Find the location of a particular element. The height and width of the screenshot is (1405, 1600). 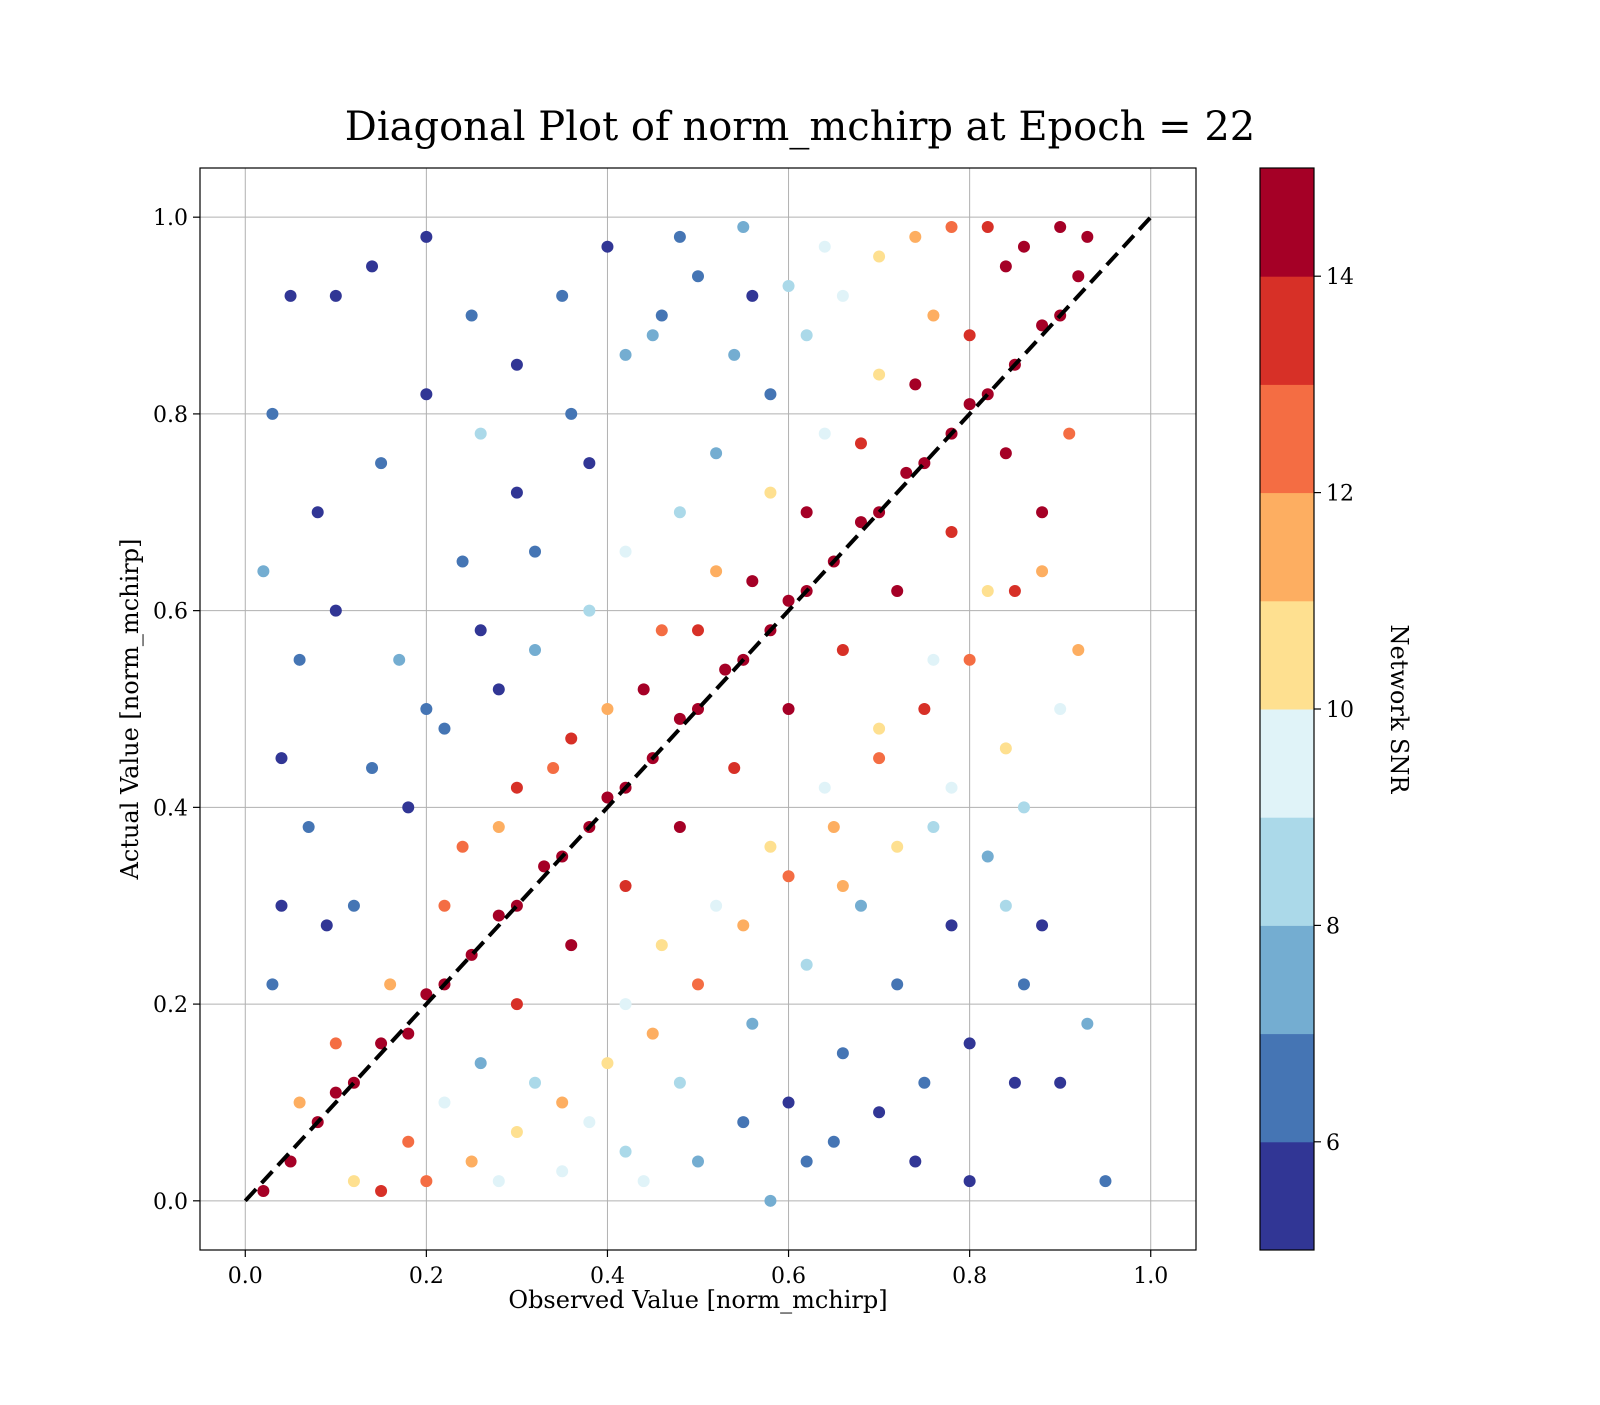

y-axis-label: Actual Value [norm_mchirp] is located at coordinates (130, 710).